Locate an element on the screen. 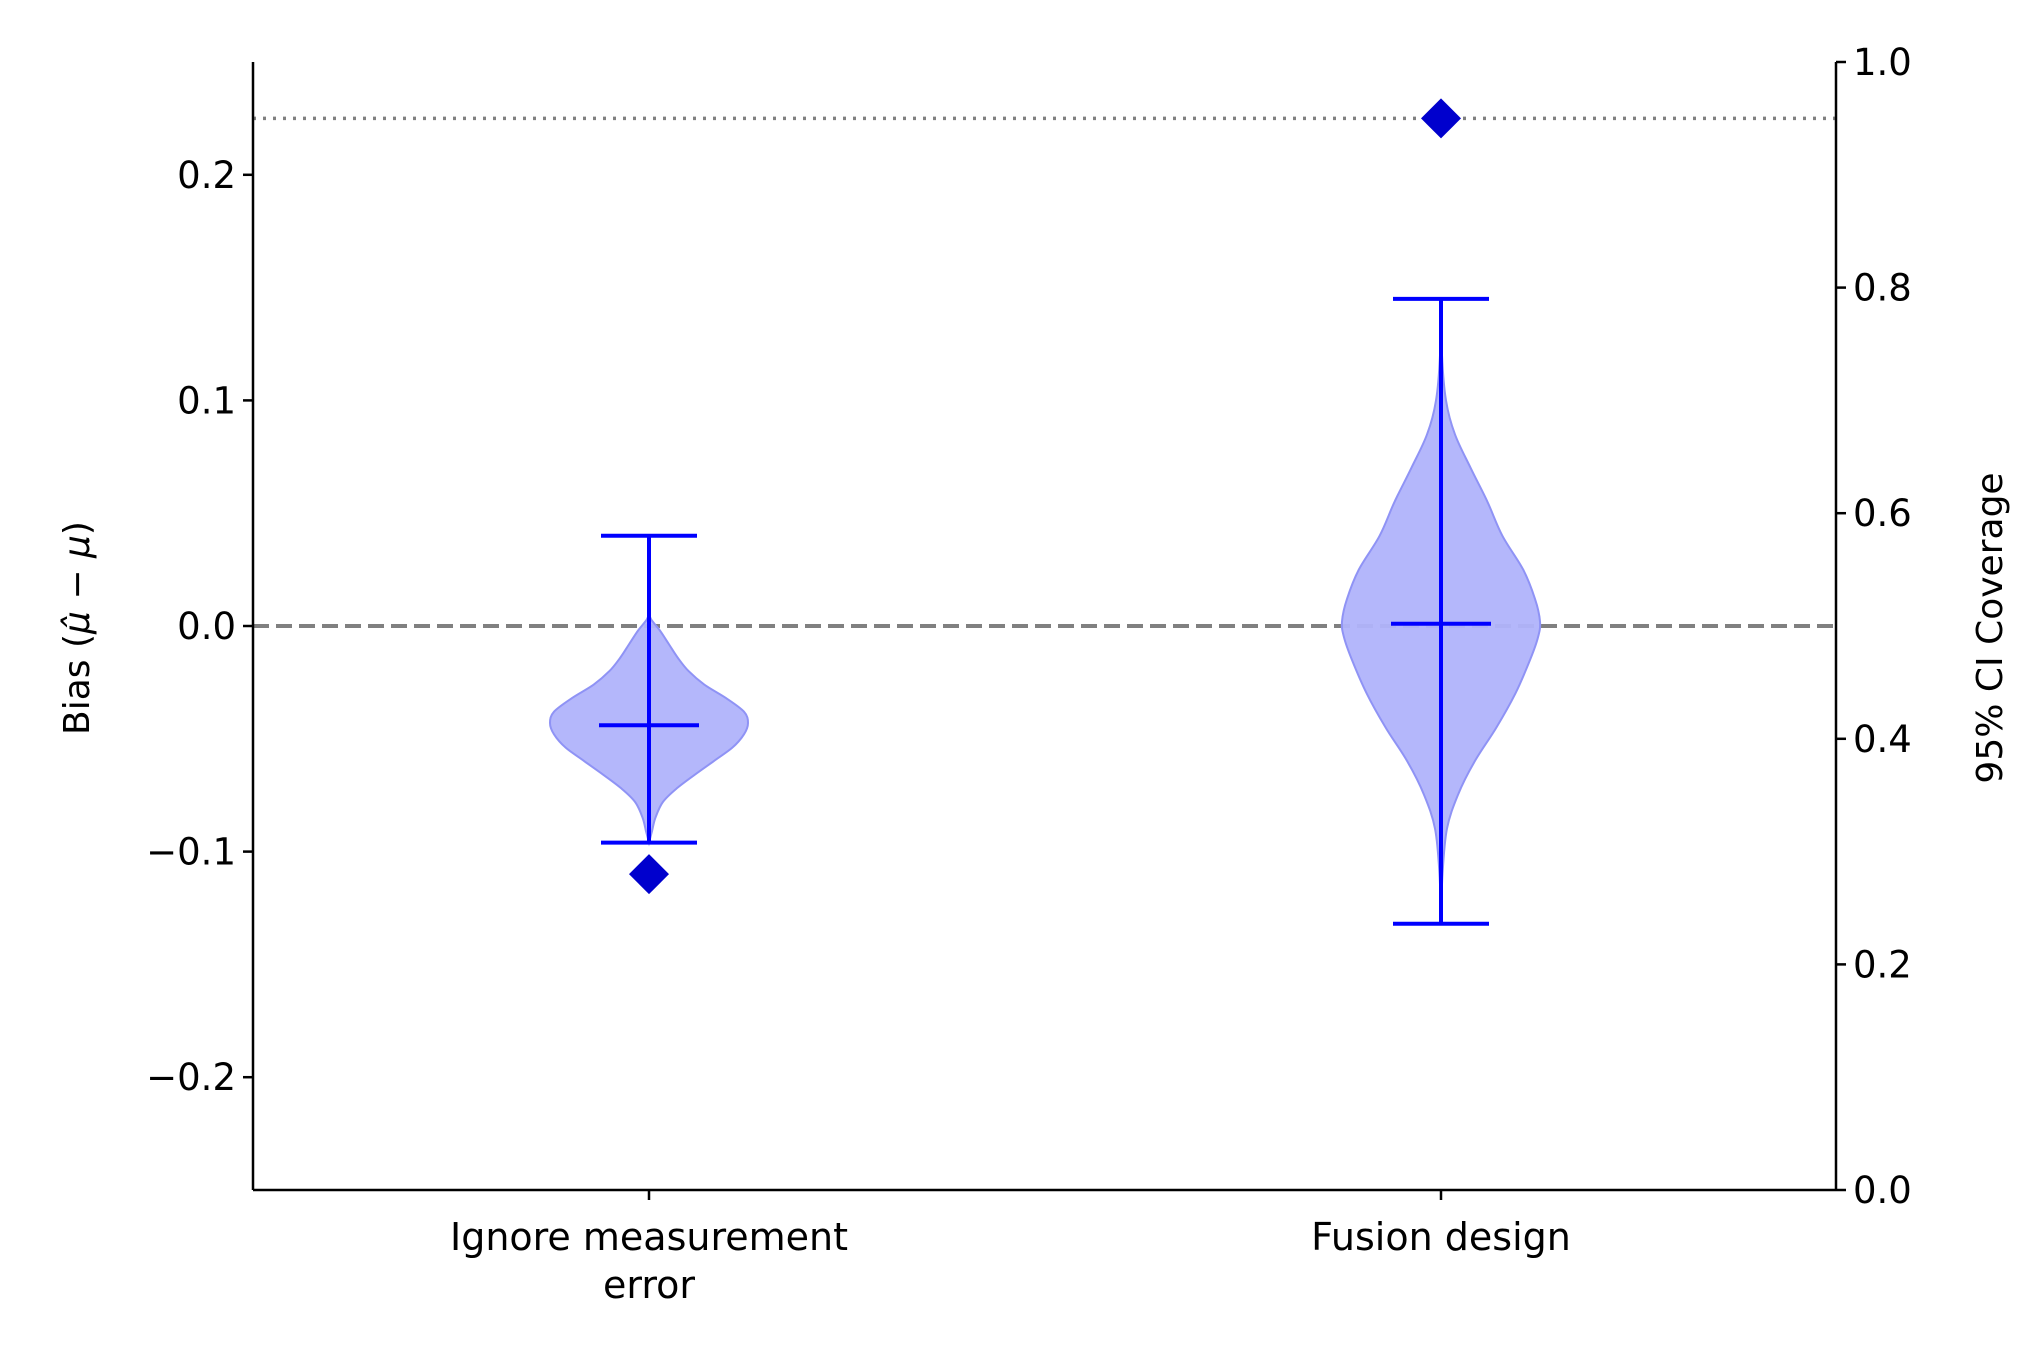 Image resolution: width=2025 pixels, height=1350 pixels. y-right-tick-label: 0.6 is located at coordinates (1882, 513).